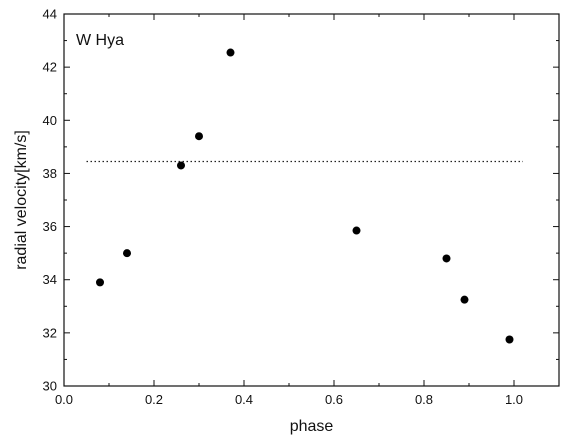 This screenshot has height=443, width=570. Describe the element at coordinates (50, 332) in the screenshot. I see `y-tick-label: 32` at that location.